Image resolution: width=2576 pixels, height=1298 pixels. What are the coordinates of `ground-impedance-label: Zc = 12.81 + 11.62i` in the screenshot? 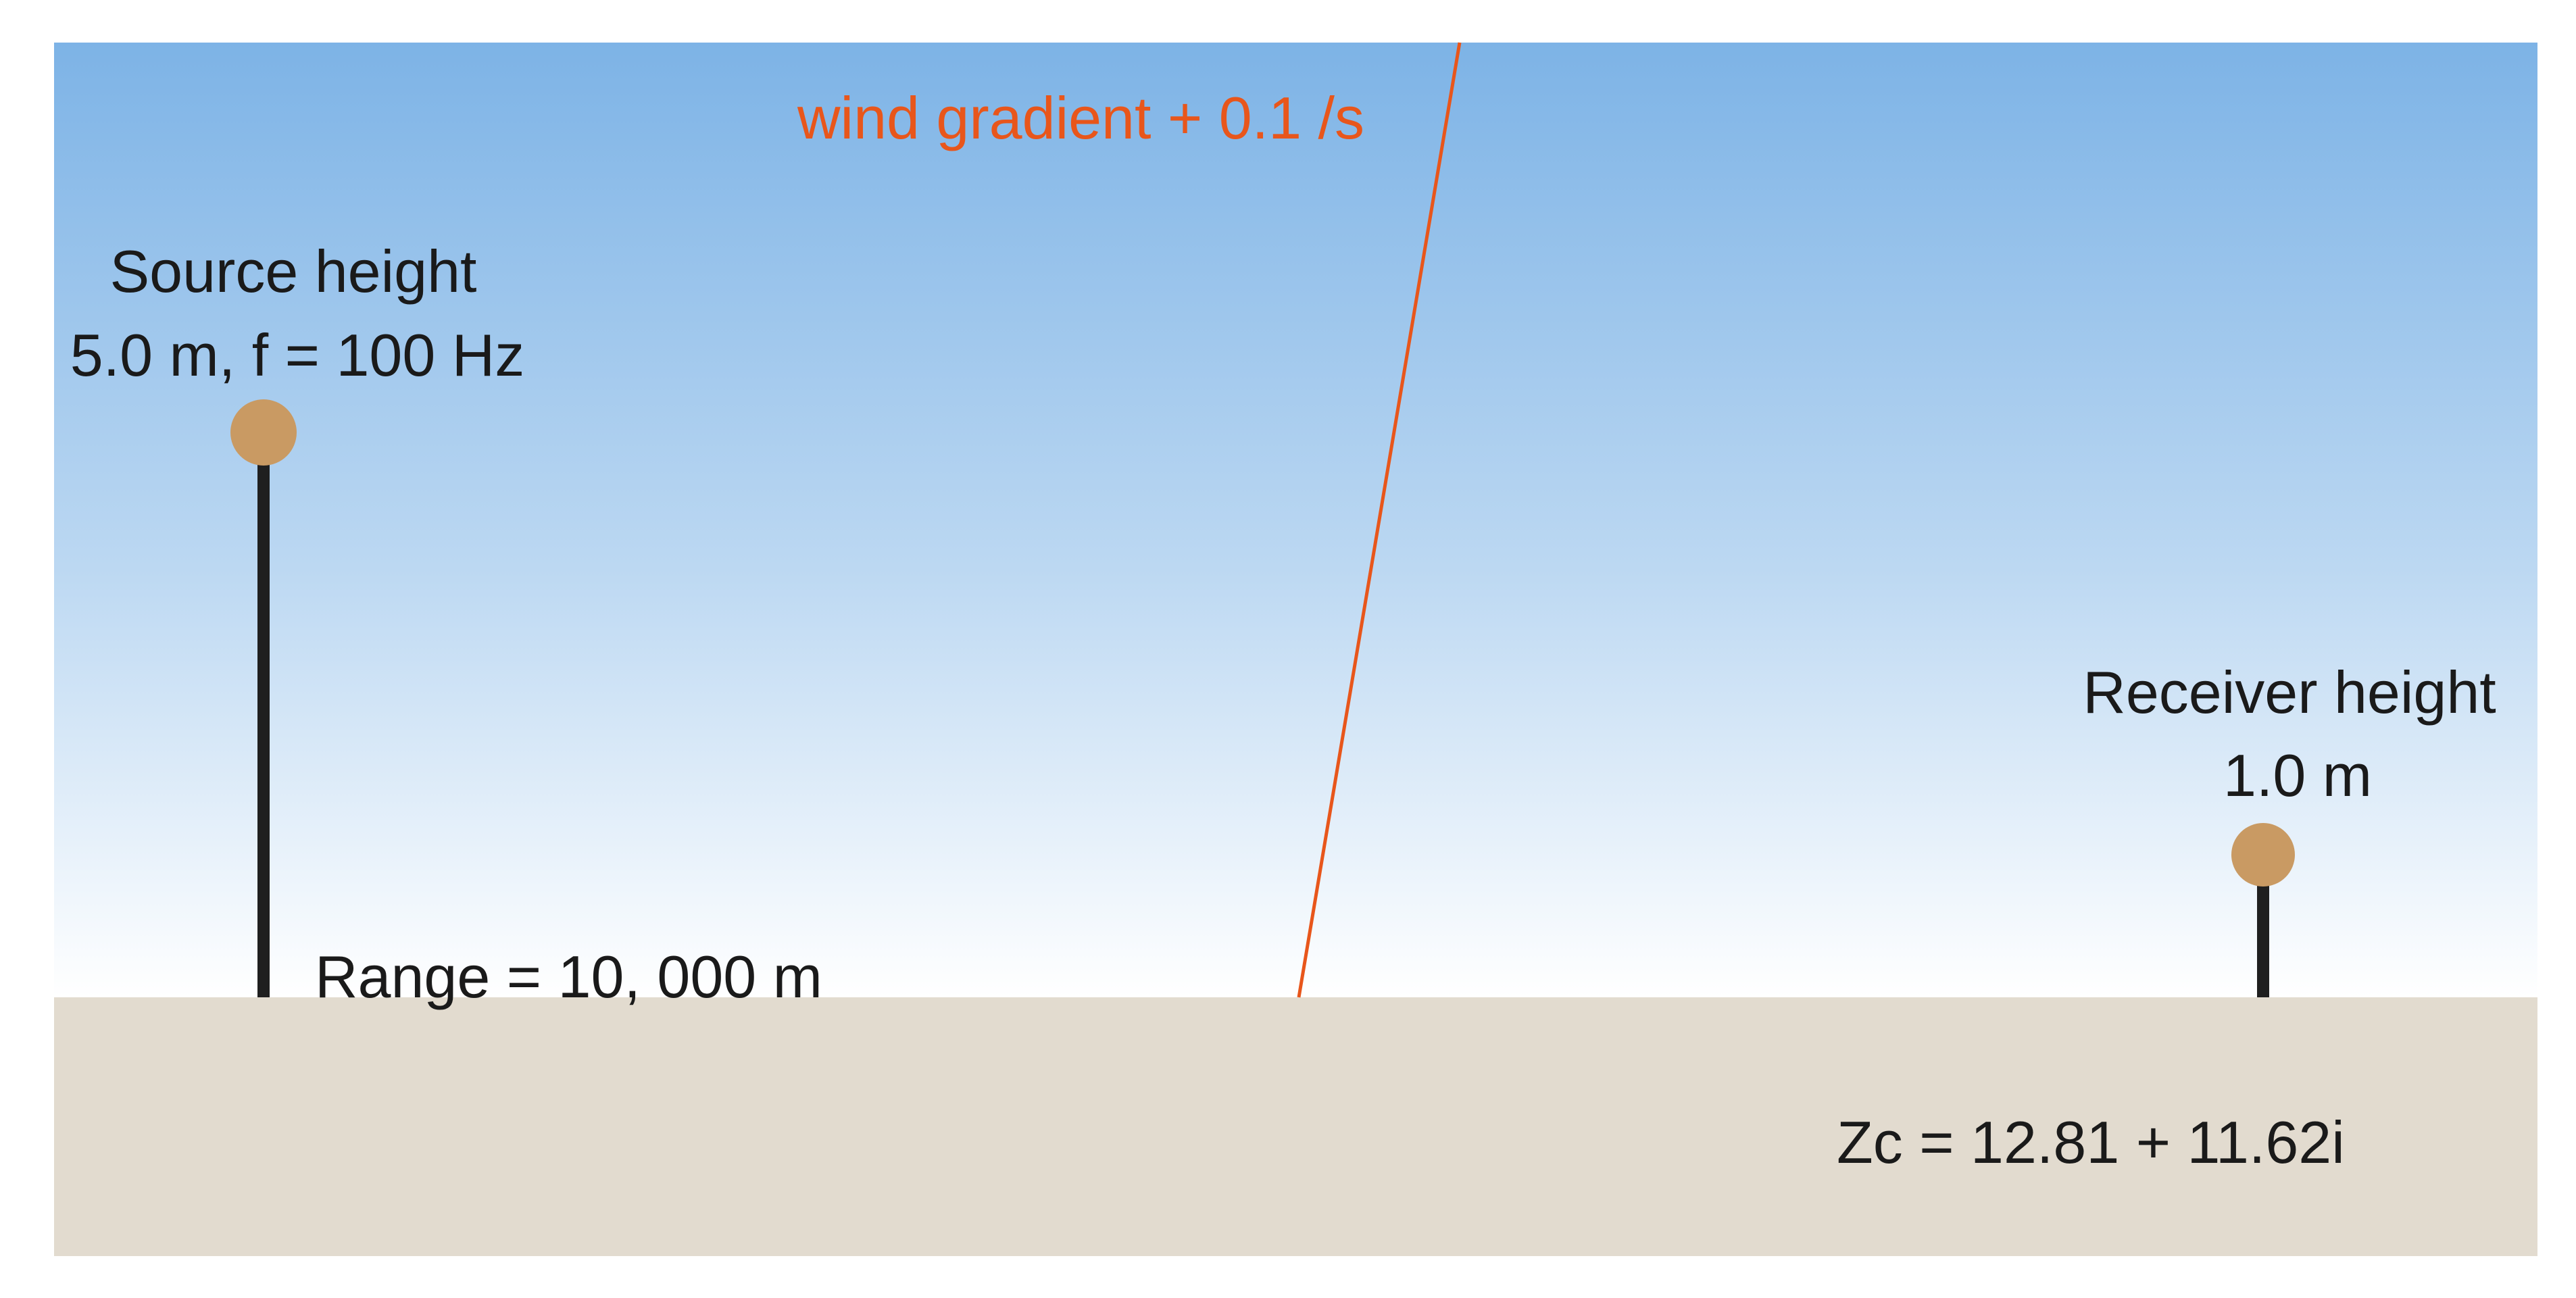 It's located at (2091, 1142).